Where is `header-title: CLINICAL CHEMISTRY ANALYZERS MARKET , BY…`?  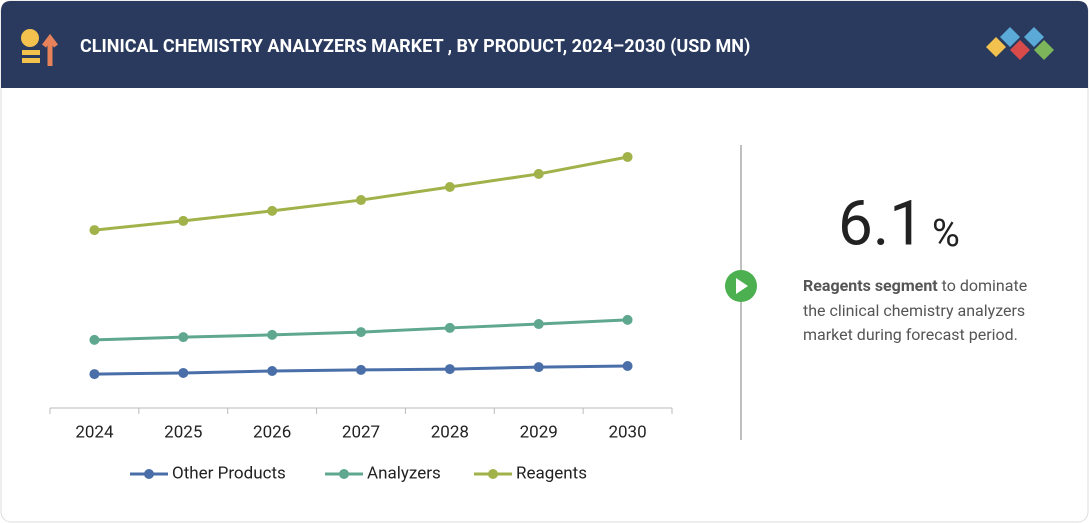 header-title: CLINICAL CHEMISTRY ANALYZERS MARKET , BY… is located at coordinates (415, 46).